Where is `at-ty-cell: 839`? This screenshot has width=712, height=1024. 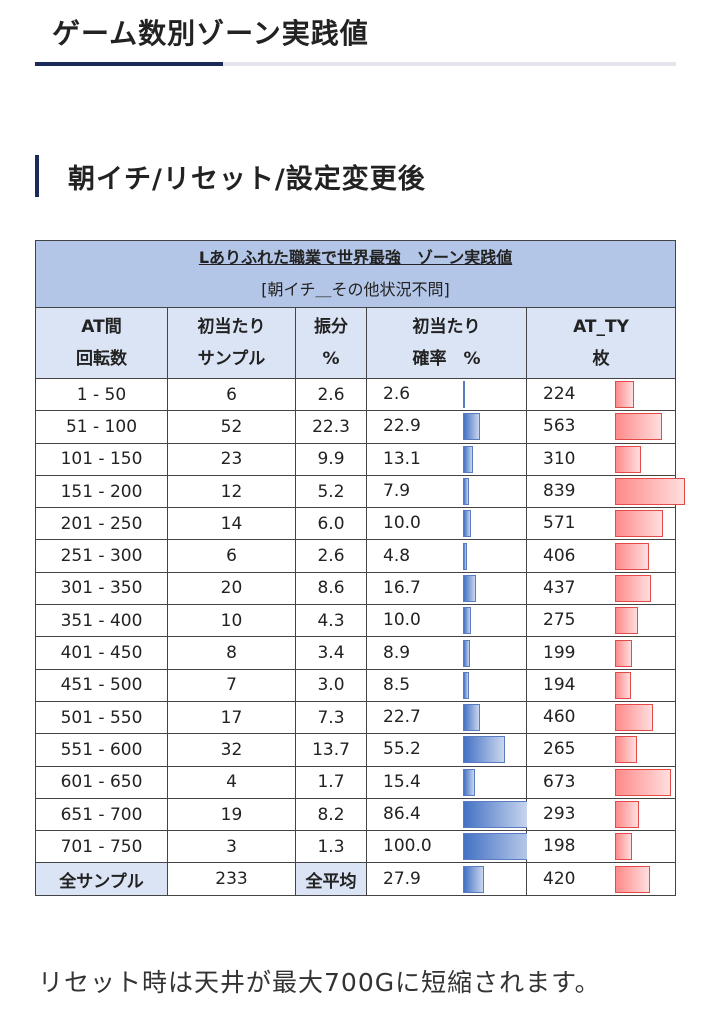 at-ty-cell: 839 is located at coordinates (605, 491).